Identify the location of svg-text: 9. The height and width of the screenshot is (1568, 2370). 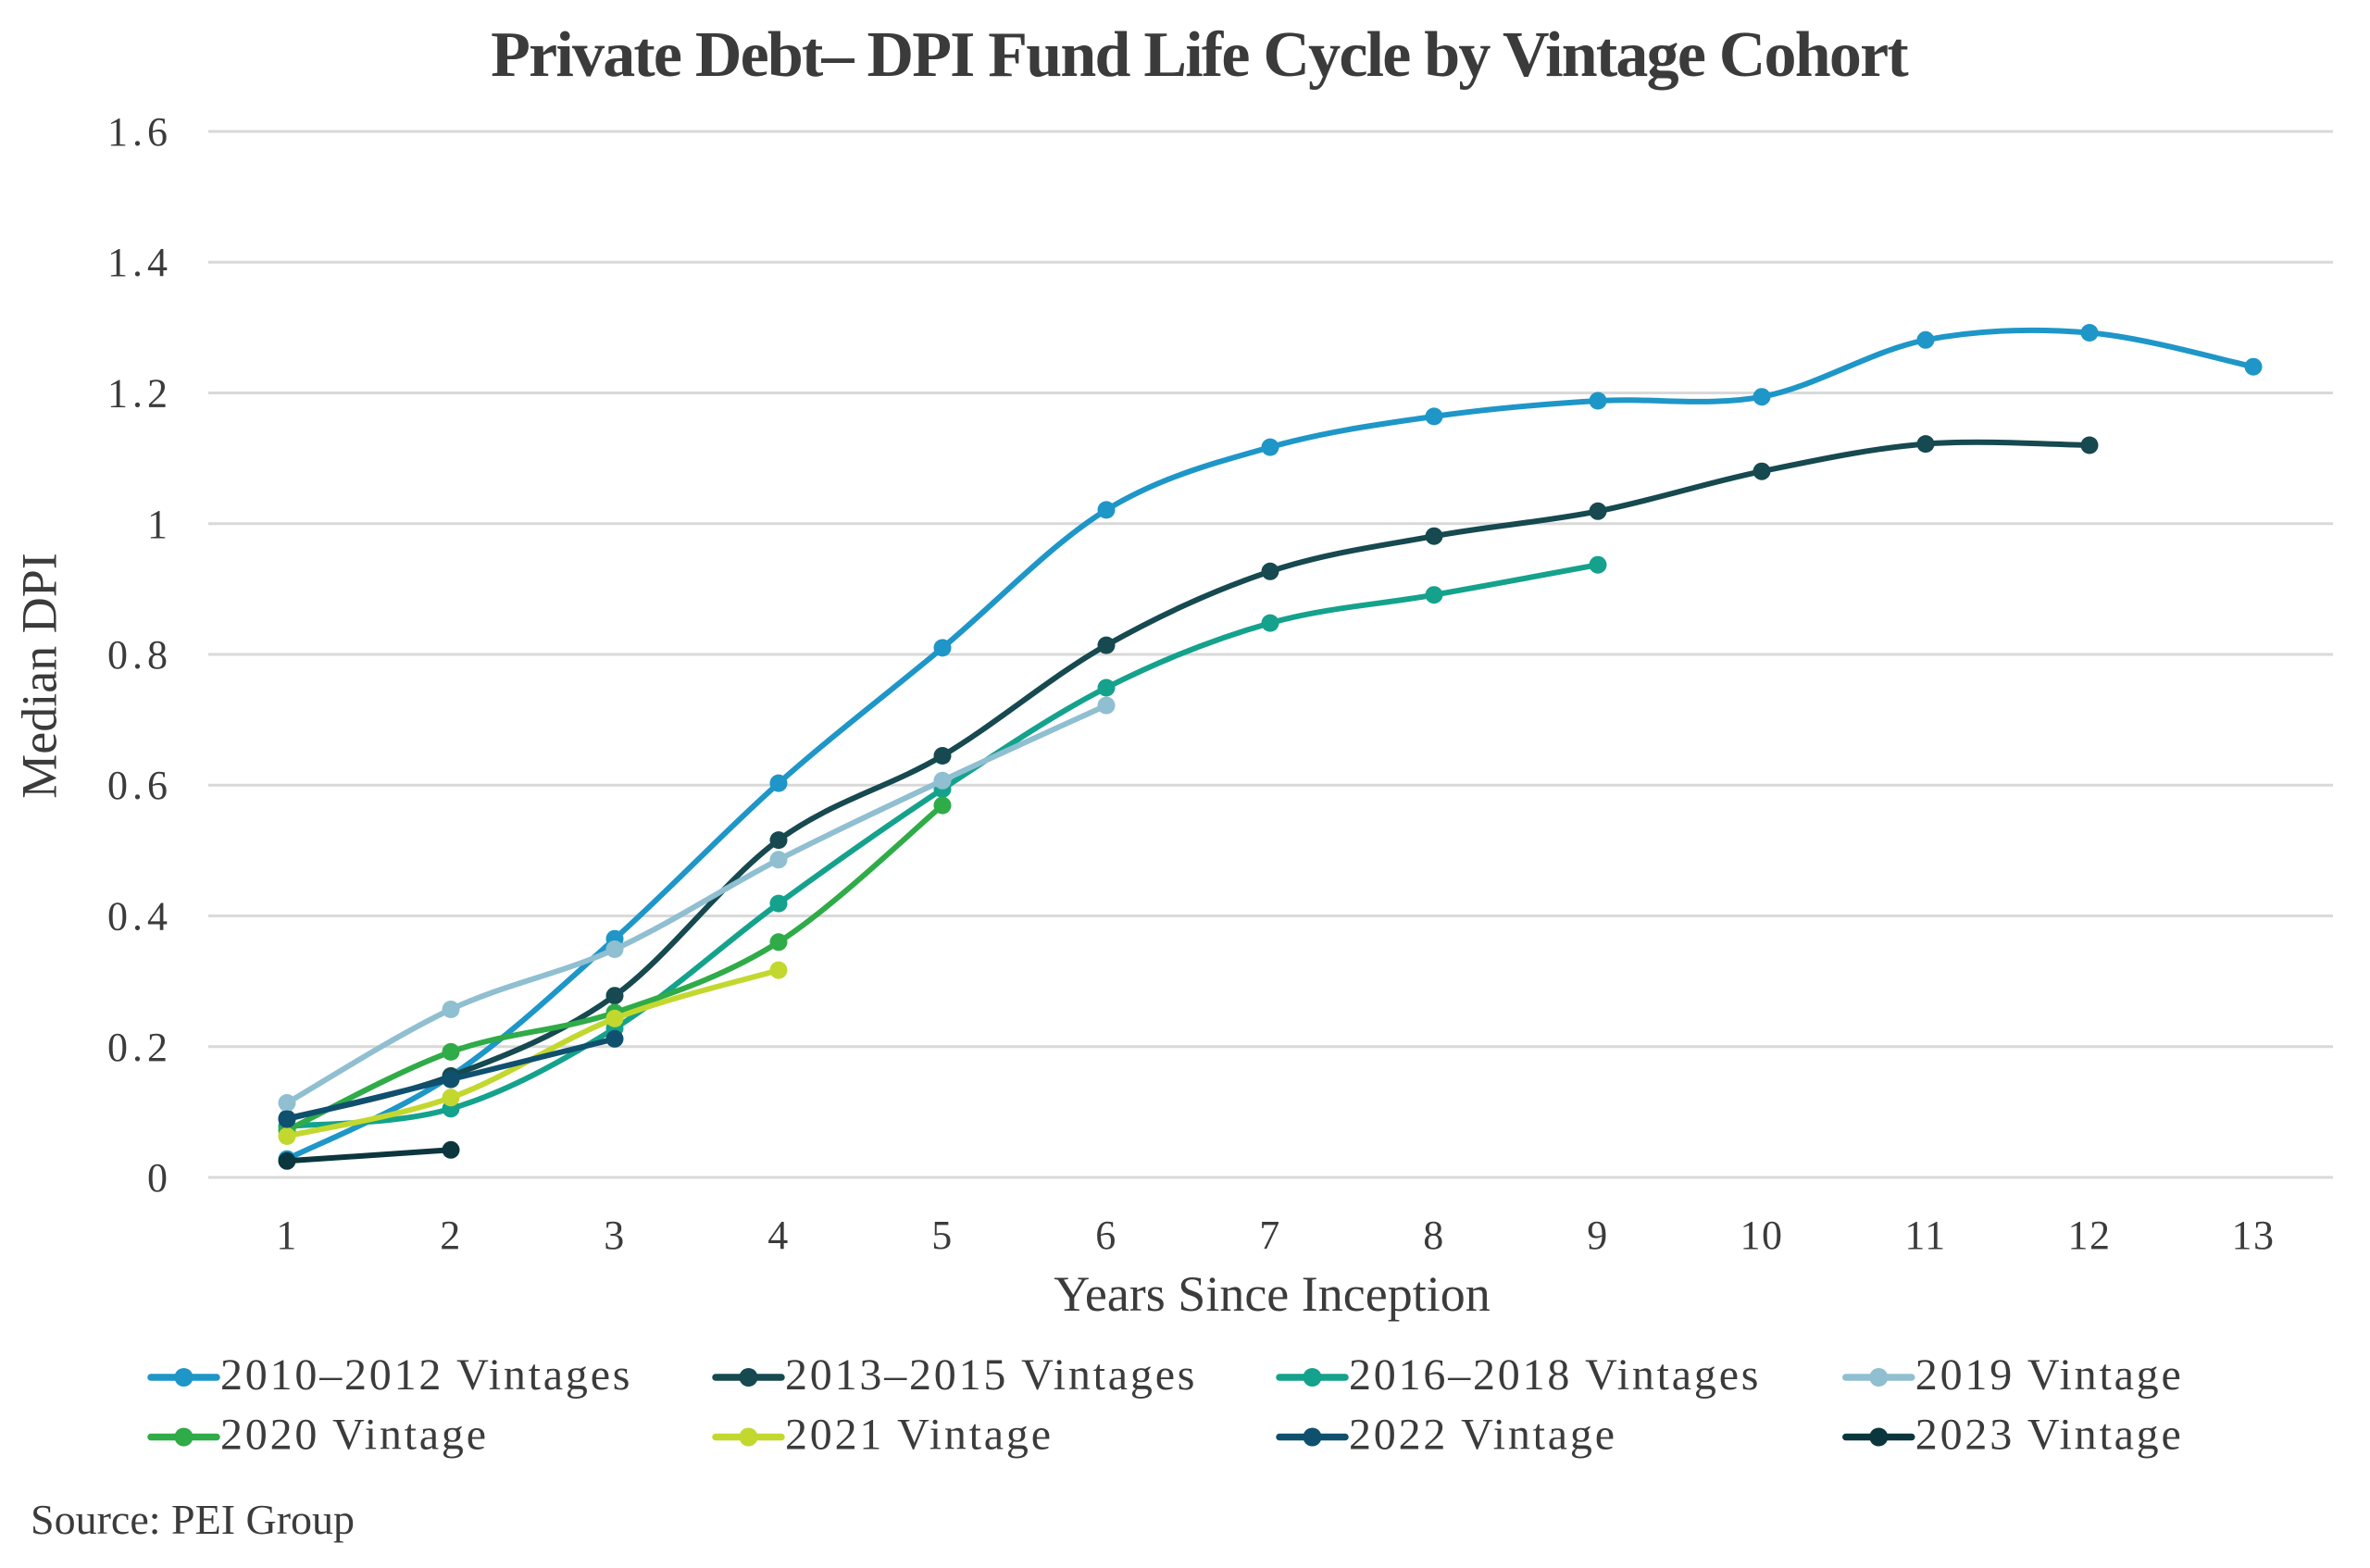
(1598, 1235).